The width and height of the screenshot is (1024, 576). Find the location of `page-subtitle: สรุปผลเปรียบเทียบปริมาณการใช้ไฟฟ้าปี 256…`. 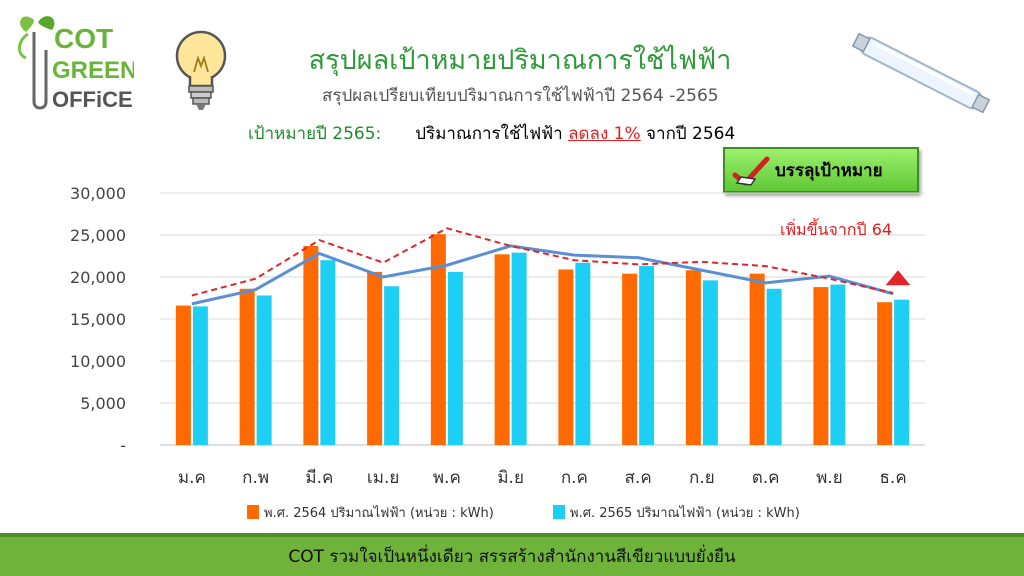

page-subtitle: สรุปผลเปรียบเทียบปริมาณการใช้ไฟฟ้าปี 256… is located at coordinates (520, 96).